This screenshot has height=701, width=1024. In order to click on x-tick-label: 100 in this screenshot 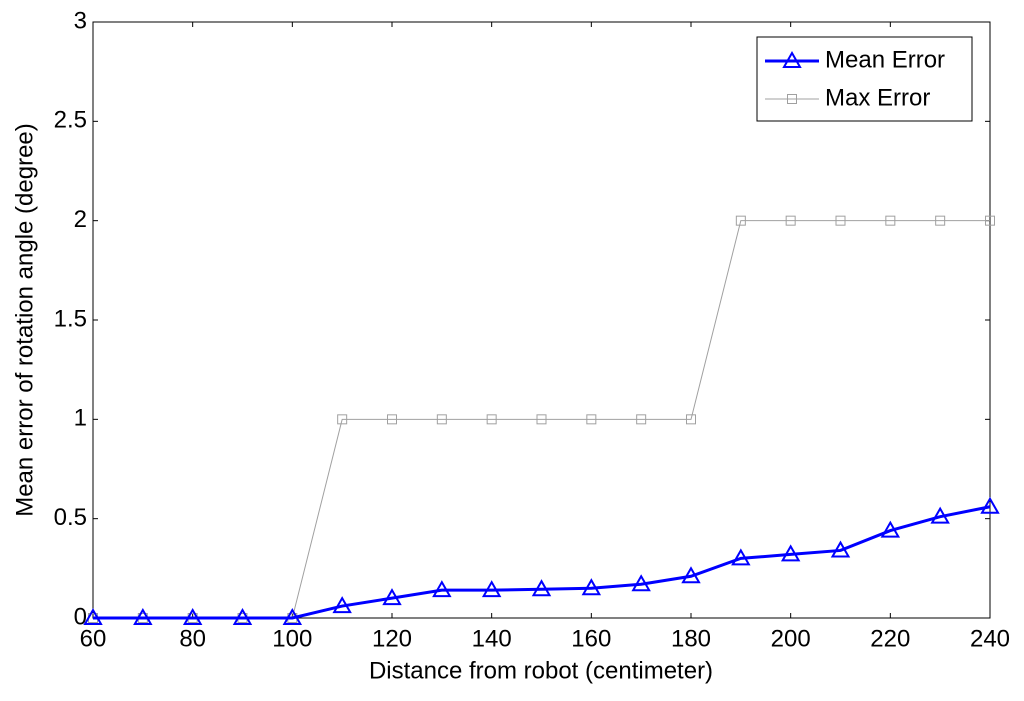, I will do `click(292, 638)`.